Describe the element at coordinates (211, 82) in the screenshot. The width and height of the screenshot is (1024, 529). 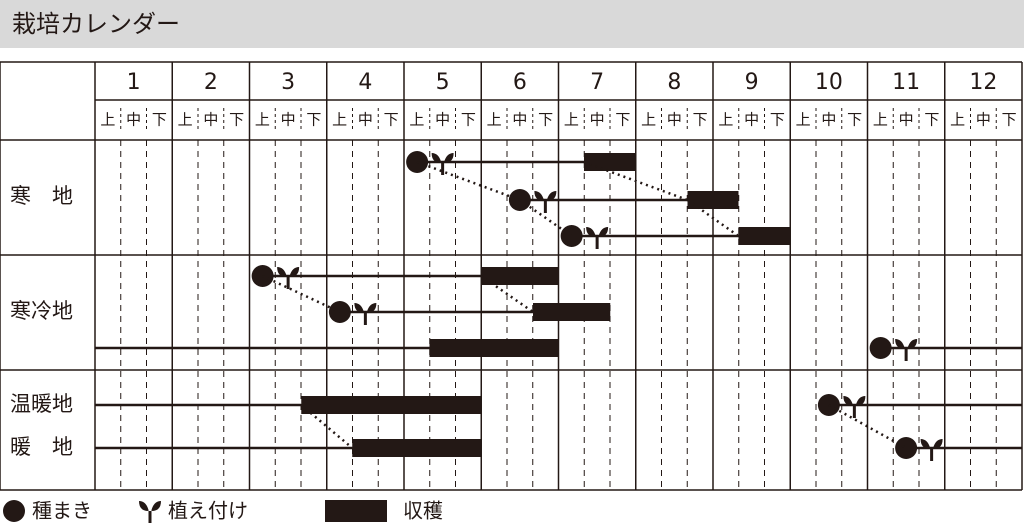
I see `month-label: 2` at that location.